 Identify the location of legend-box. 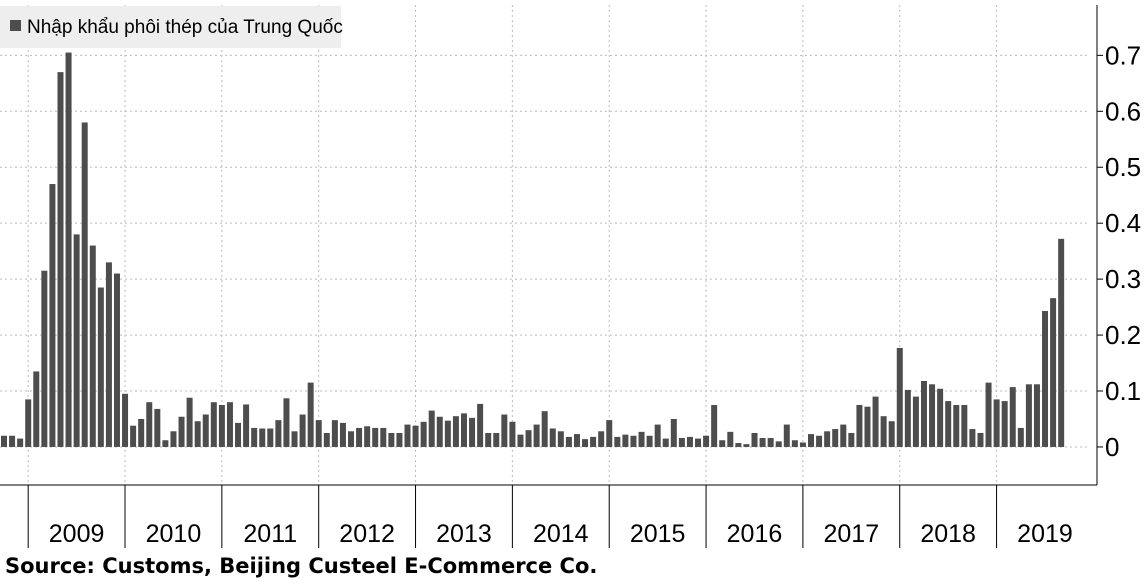
(170, 27).